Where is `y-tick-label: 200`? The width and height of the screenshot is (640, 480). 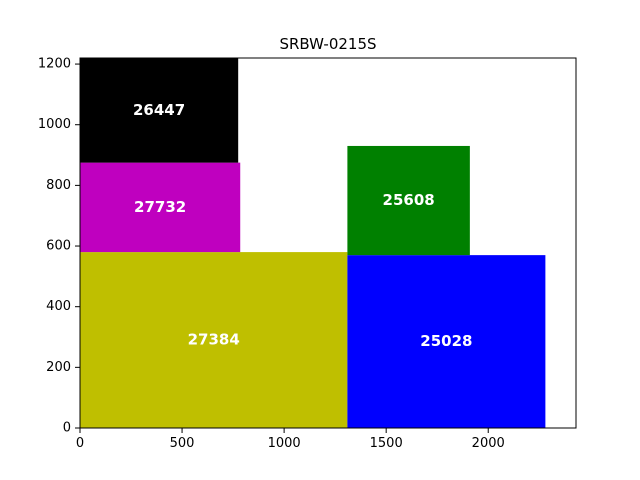
y-tick-label: 200 is located at coordinates (58, 367).